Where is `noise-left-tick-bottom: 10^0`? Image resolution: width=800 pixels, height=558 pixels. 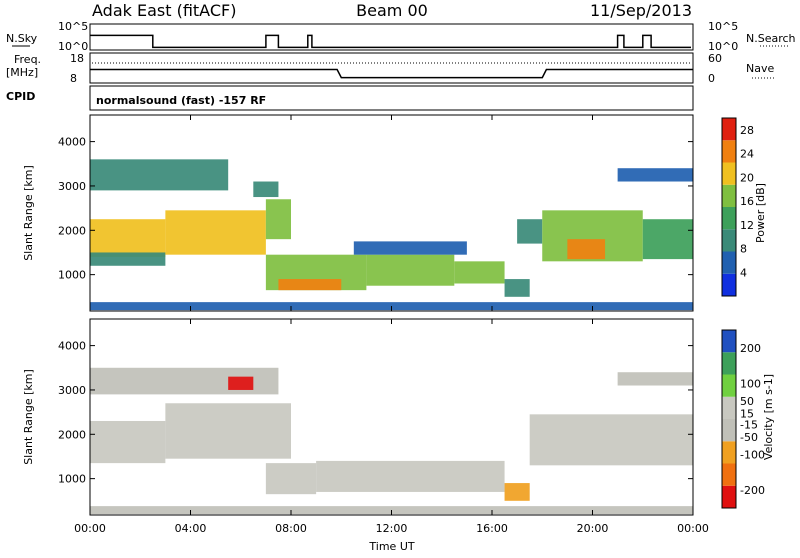
noise-left-tick-bottom: 10^0 is located at coordinates (73, 46).